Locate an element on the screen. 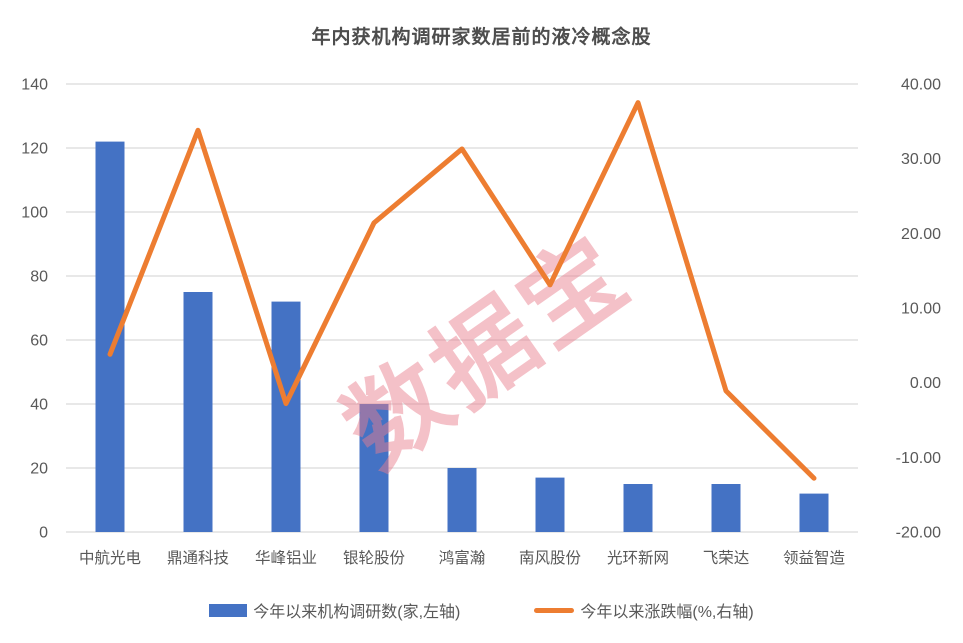  watermark: 数据宝 is located at coordinates (487, 352).